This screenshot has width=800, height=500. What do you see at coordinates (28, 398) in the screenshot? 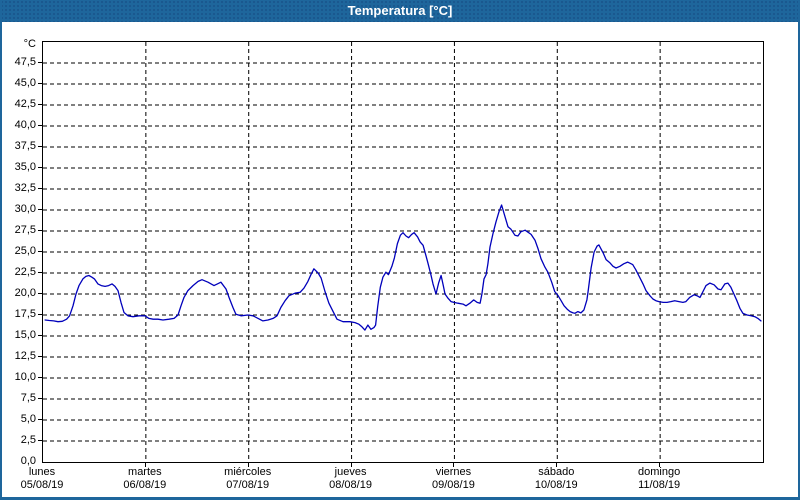
I see `y-tick-label: 7,5` at bounding box center [28, 398].